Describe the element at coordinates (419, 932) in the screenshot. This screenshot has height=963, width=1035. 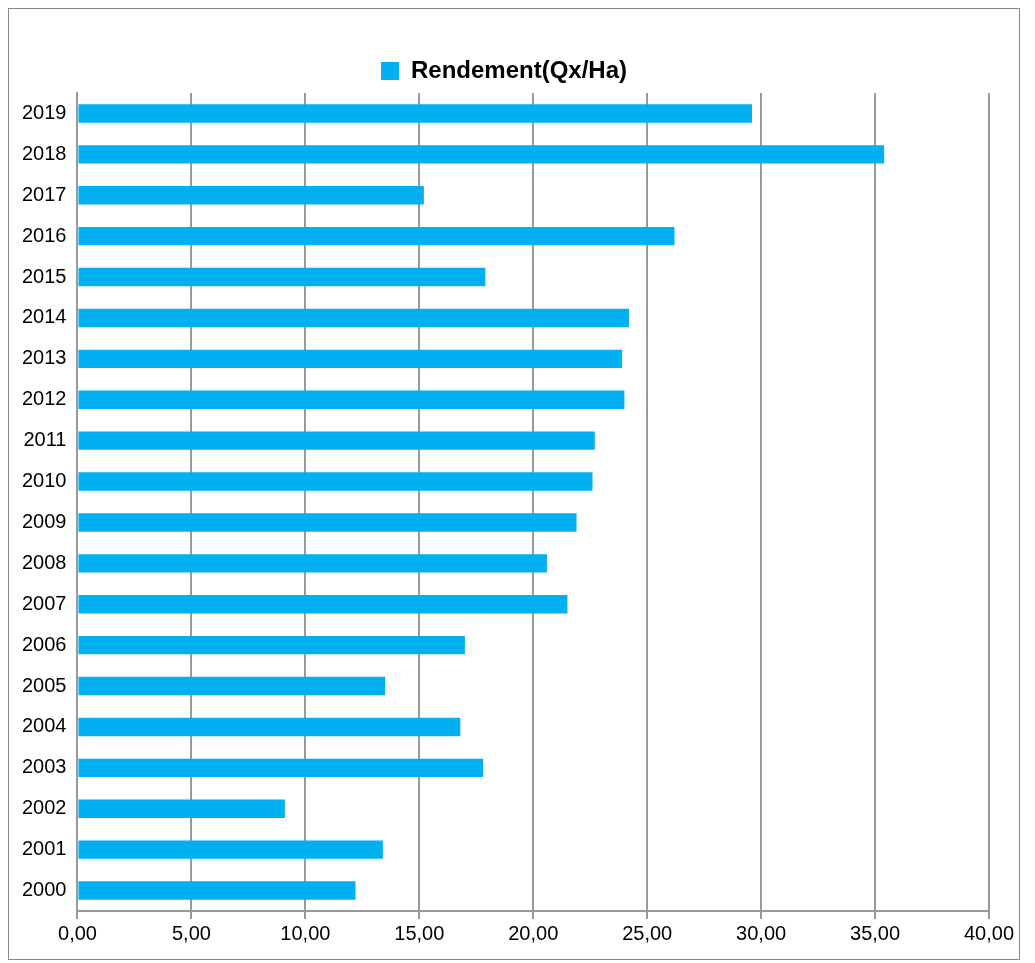
I see `x-tick-label: 15,00` at that location.